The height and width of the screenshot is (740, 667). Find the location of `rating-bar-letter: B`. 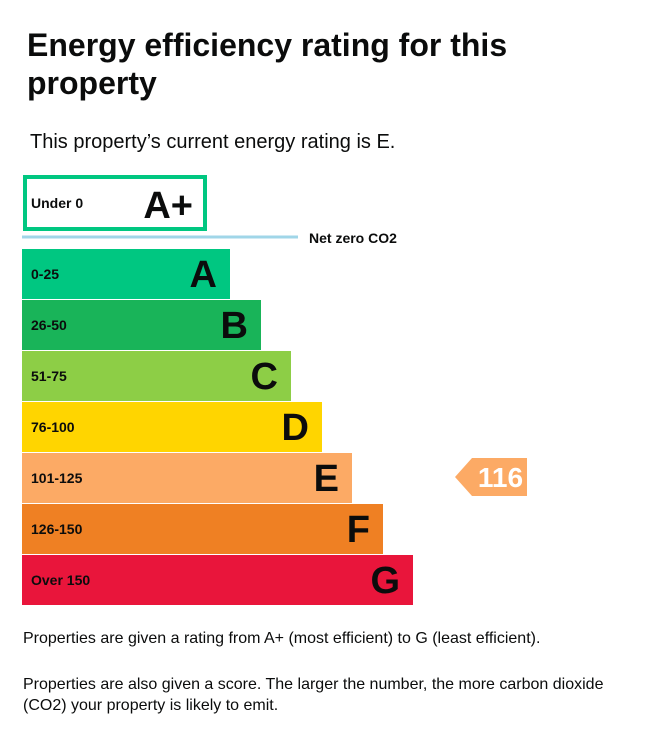

rating-bar-letter: B is located at coordinates (234, 326).